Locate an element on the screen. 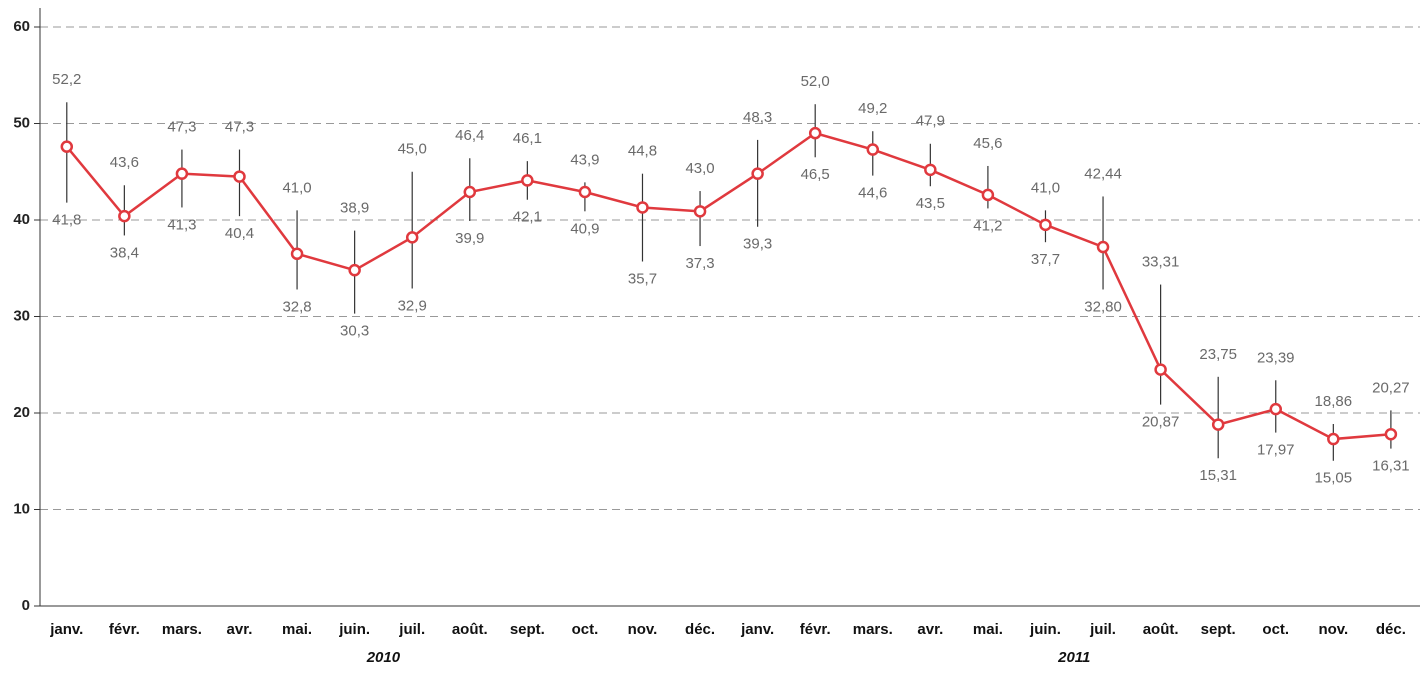  y-tick-label: 10 is located at coordinates (21, 508).